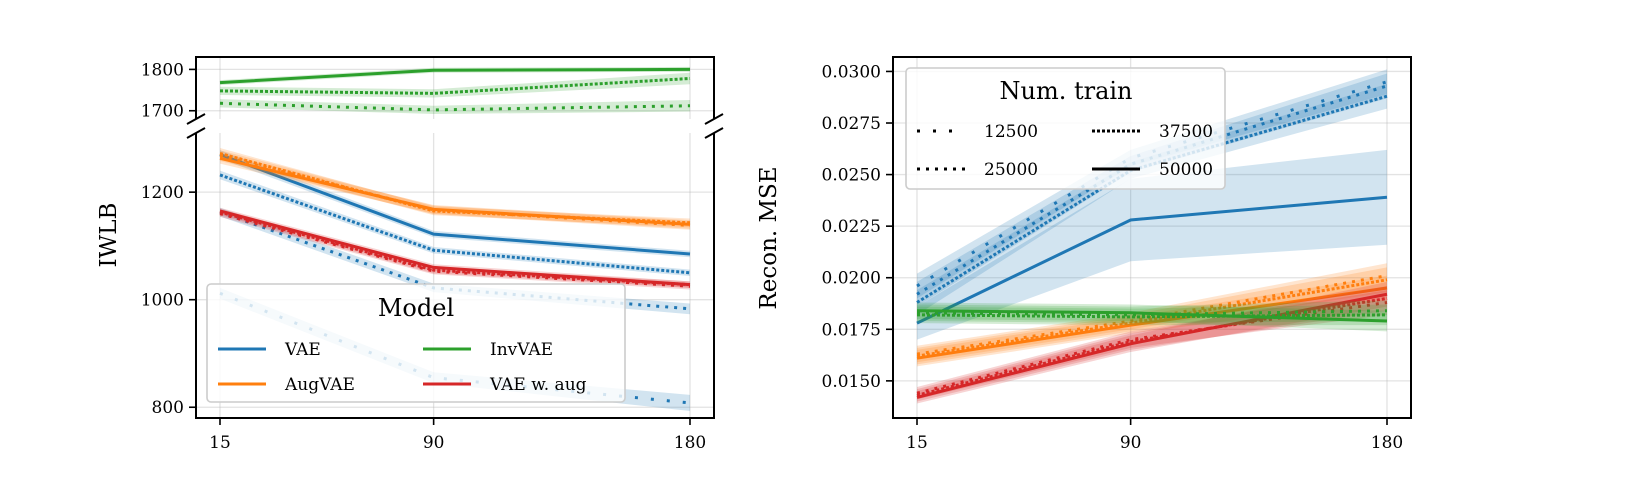 The width and height of the screenshot is (1650, 495). I want to click on y-axis-label: IWLB, so click(109, 235).